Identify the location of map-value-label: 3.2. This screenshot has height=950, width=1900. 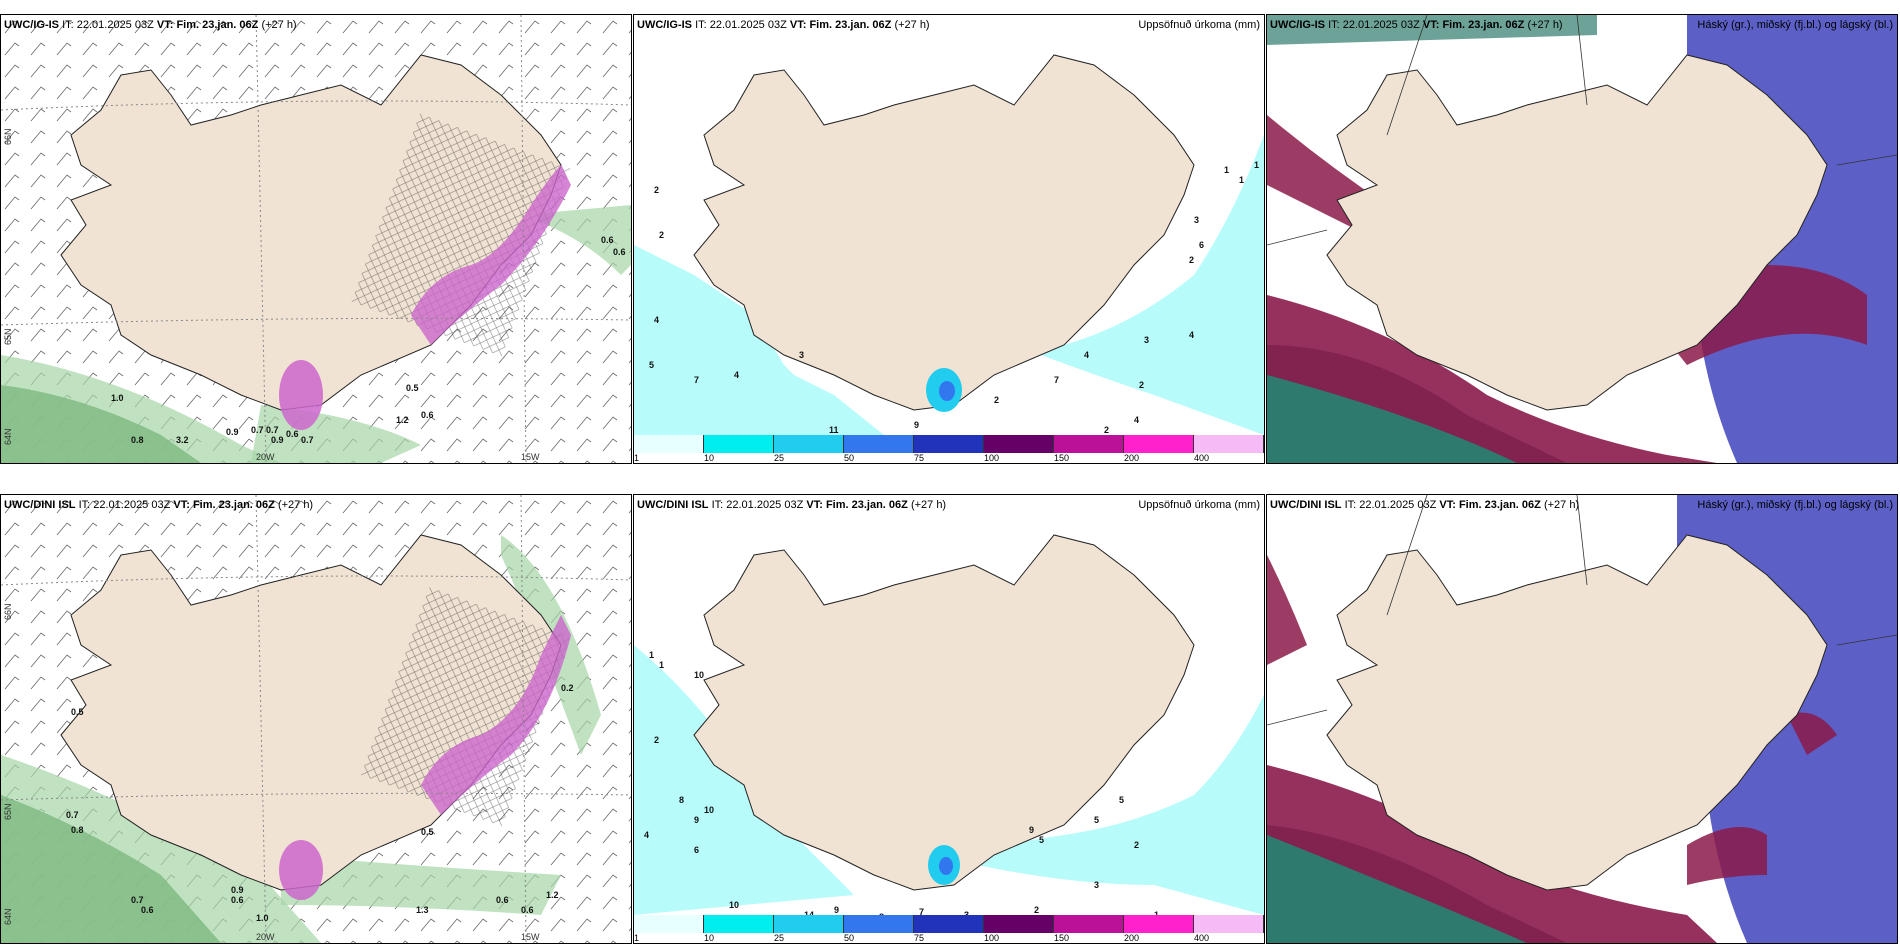
(182, 440).